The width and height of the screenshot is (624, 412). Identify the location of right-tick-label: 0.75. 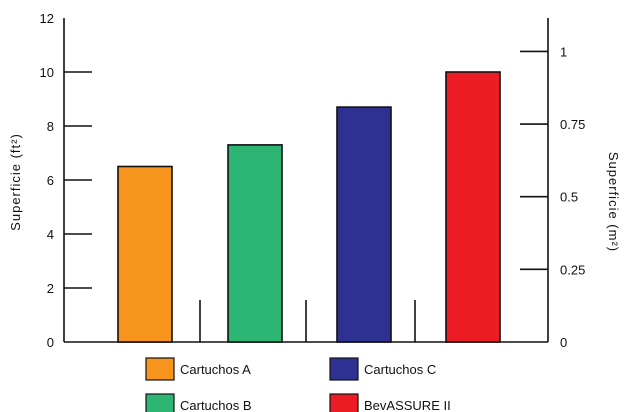
(572, 124).